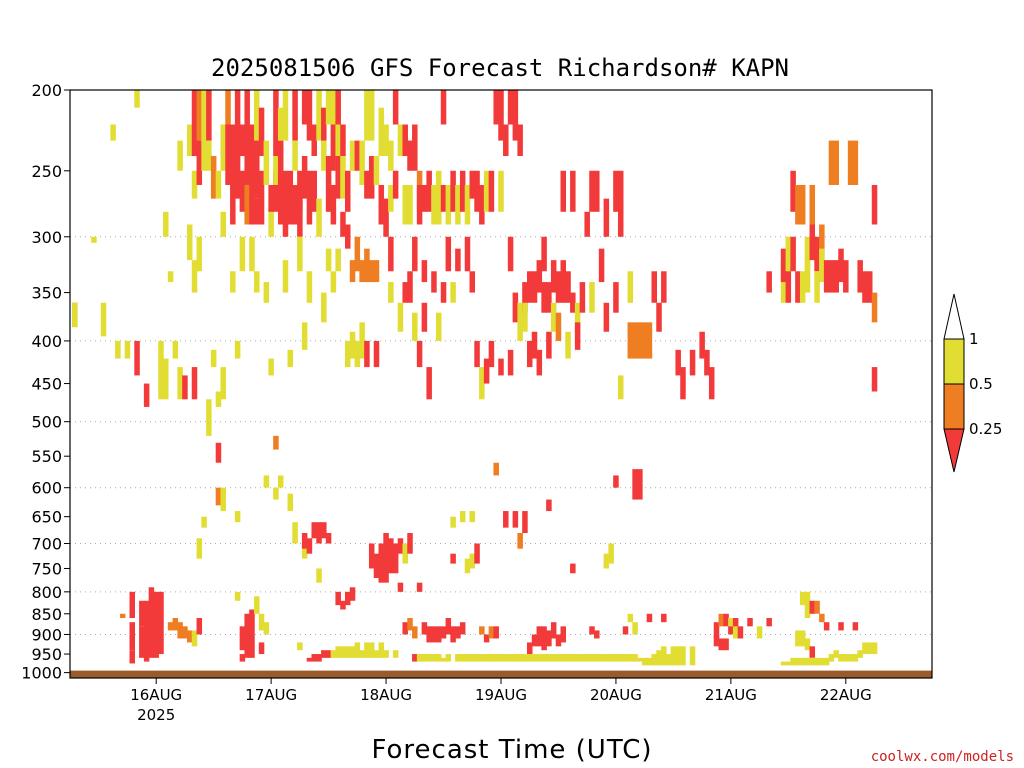  Describe the element at coordinates (46, 90) in the screenshot. I see `ytick-label: 200` at that location.